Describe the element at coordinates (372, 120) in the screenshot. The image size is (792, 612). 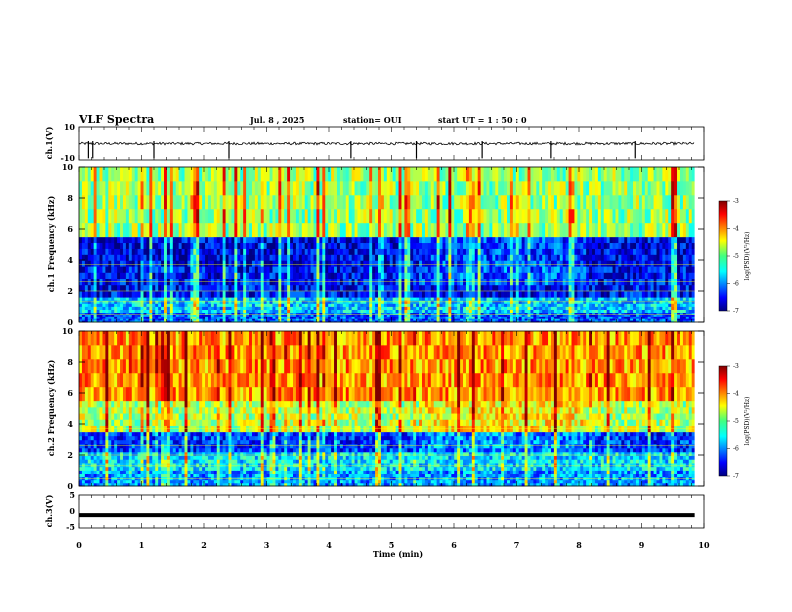
I see `station-label: station= OUI` at that location.